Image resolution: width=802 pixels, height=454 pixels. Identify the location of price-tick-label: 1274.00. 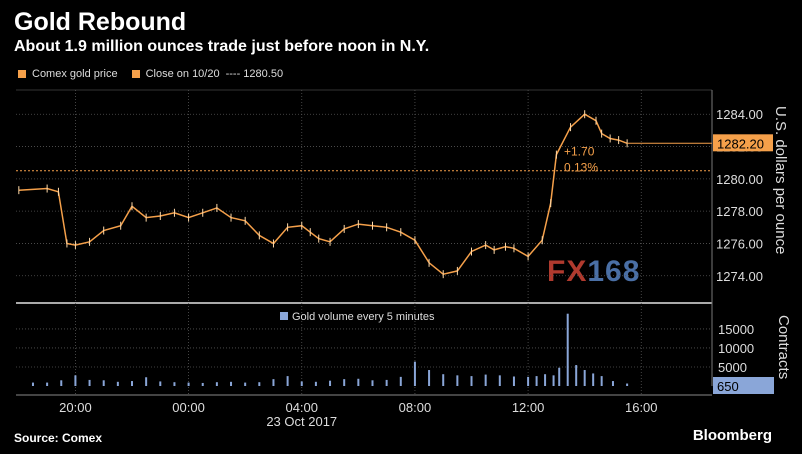
(739, 276).